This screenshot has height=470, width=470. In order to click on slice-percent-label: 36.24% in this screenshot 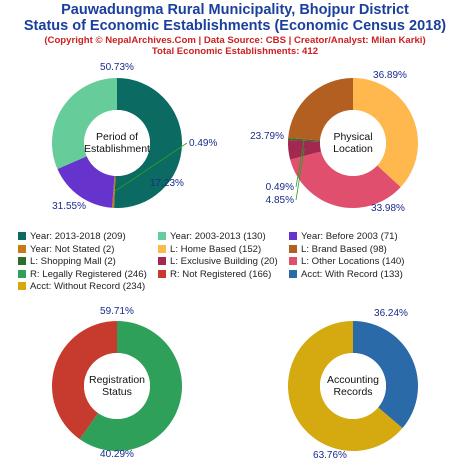, I will do `click(391, 313)`.